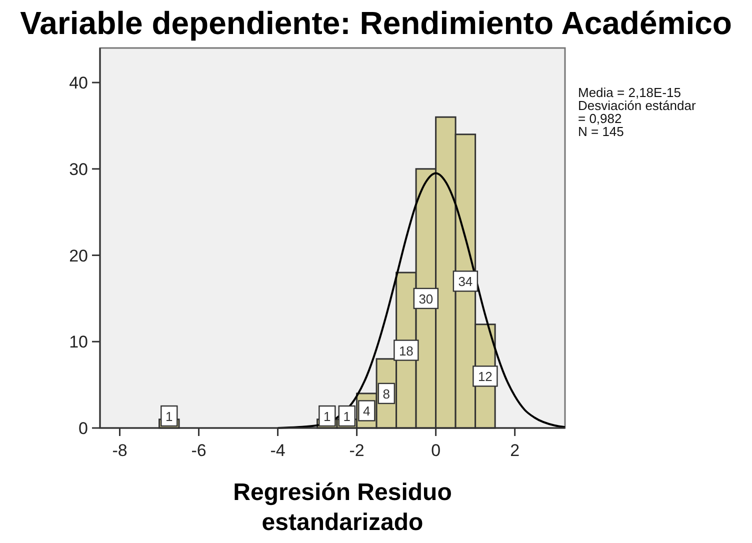  Describe the element at coordinates (386, 394) in the screenshot. I see `data-label: 8` at that location.